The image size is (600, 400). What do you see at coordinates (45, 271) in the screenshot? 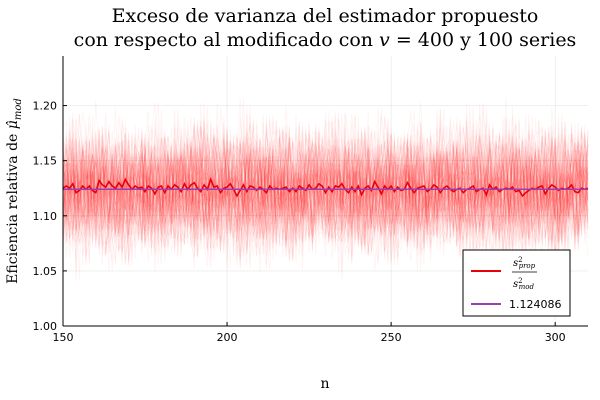
I see `y-tick-label: 1.05` at bounding box center [45, 271].